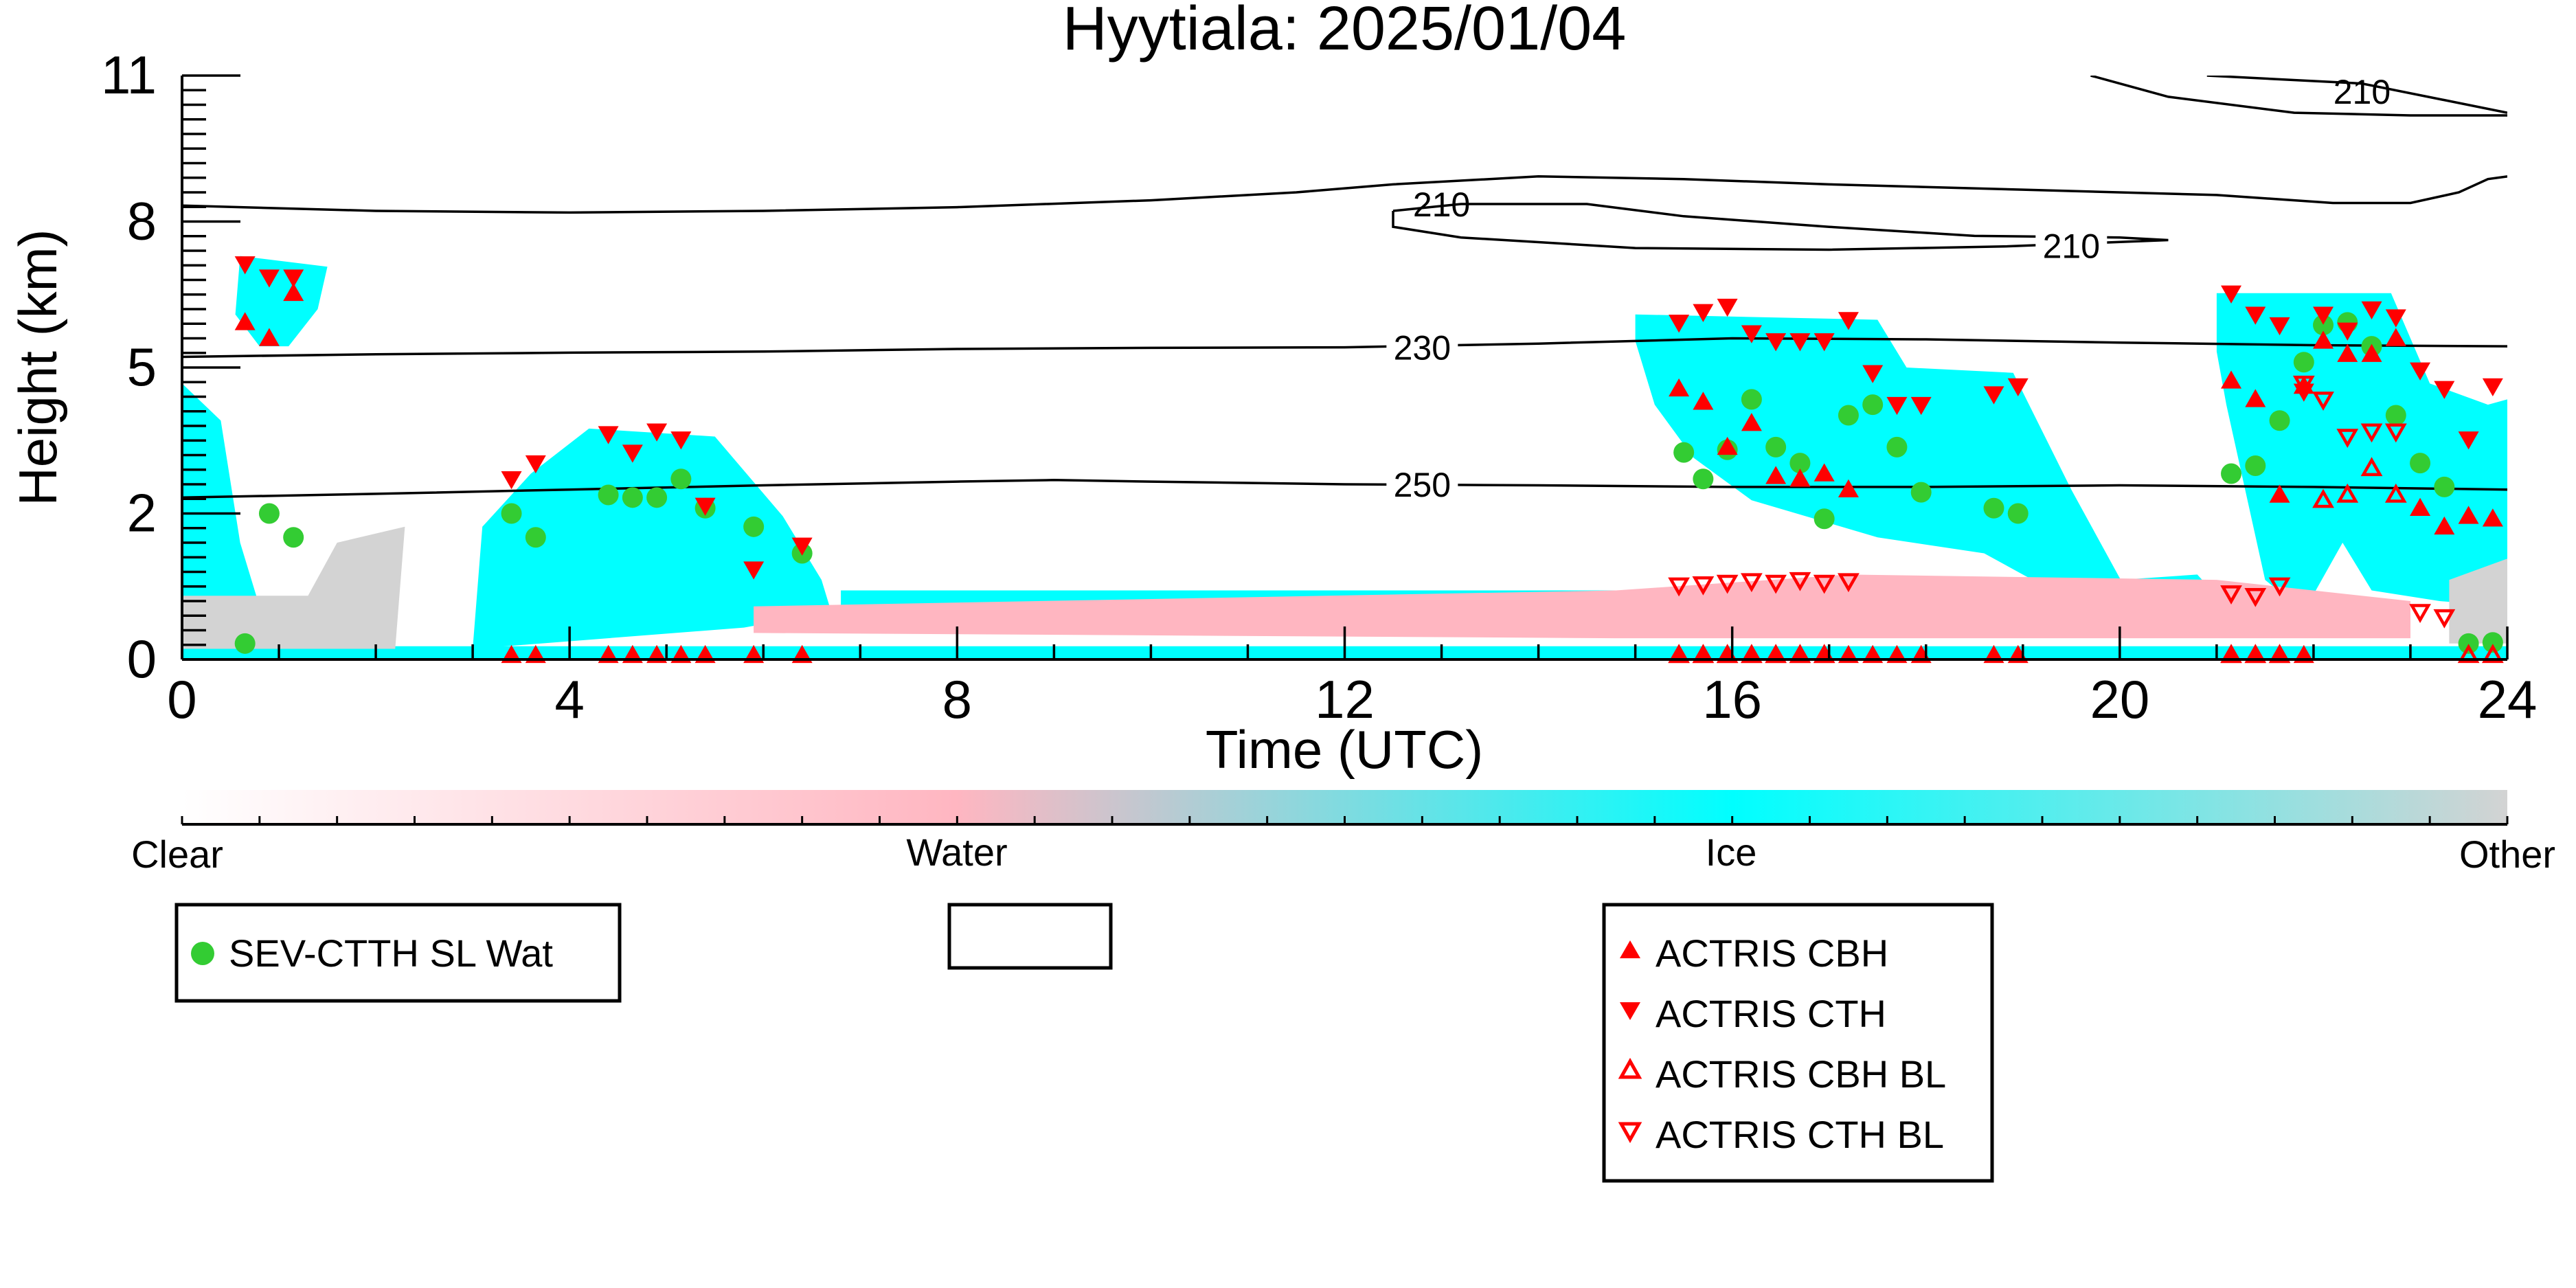 The image size is (2576, 1288). I want to click on legend-cth-bl-marker, so click(1630, 1133).